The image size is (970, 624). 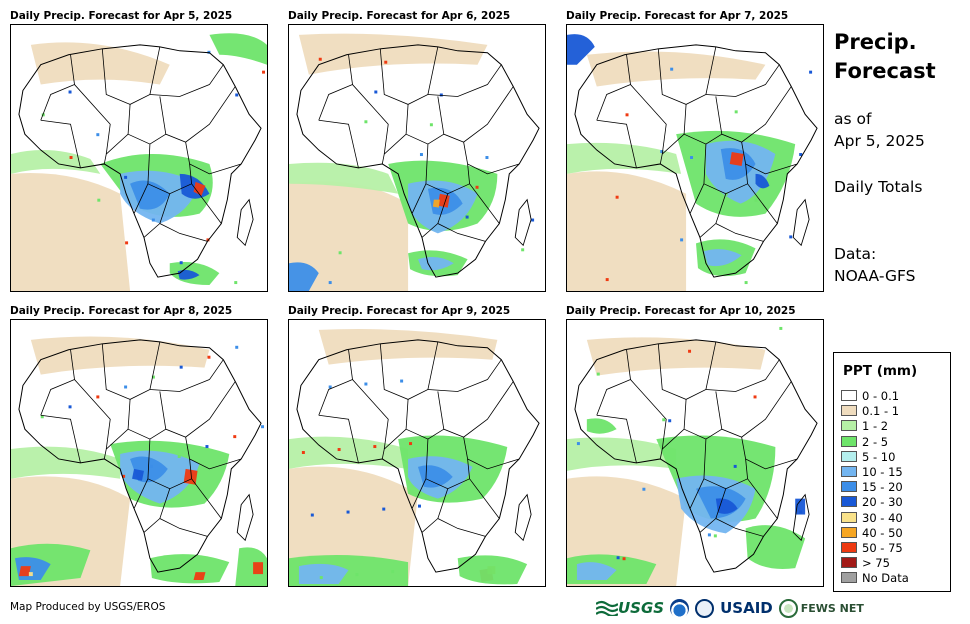 I want to click on data-source-value: NOAA-GFS, so click(x=875, y=276).